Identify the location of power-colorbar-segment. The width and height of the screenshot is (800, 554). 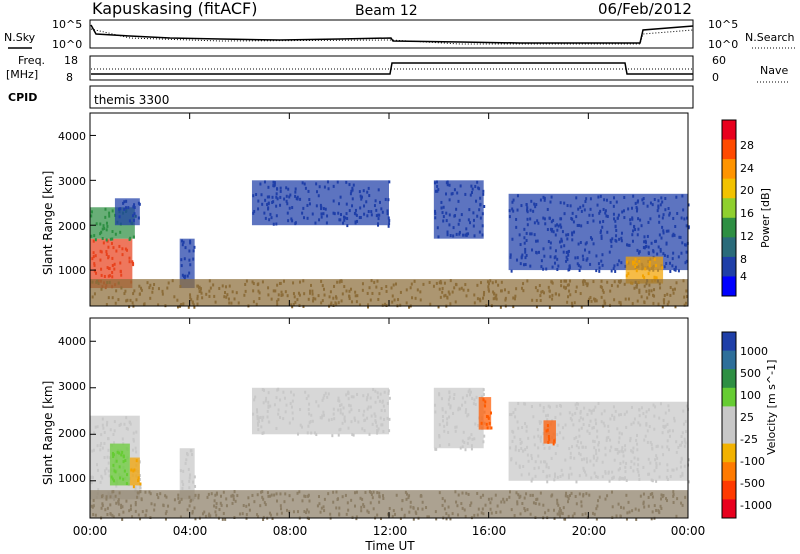
(729, 208).